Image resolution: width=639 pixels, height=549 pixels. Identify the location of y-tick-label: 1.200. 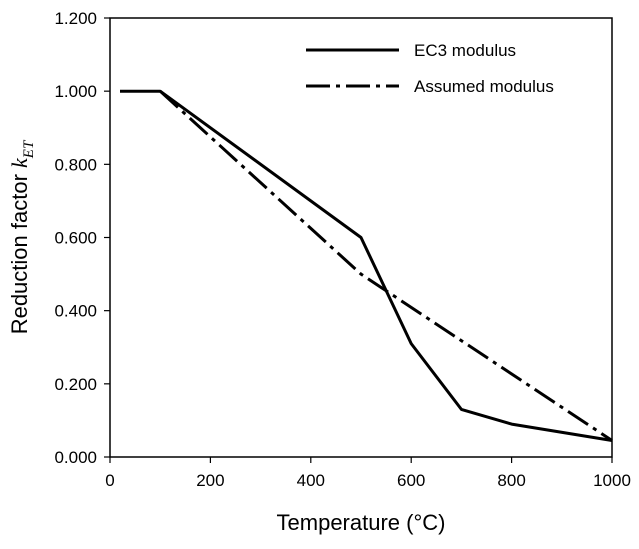
(75, 18).